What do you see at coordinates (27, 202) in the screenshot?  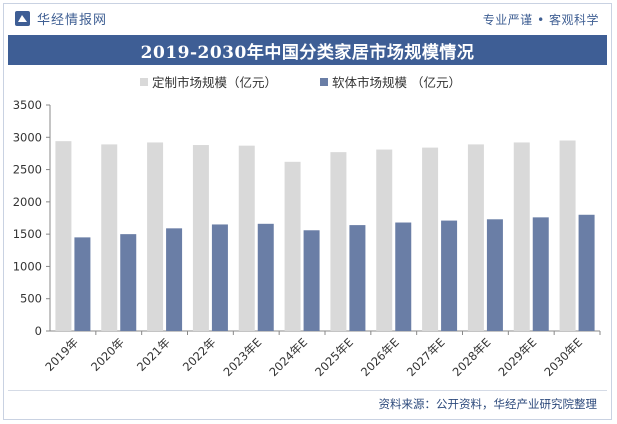 I see `y-tick-label: 2000` at bounding box center [27, 202].